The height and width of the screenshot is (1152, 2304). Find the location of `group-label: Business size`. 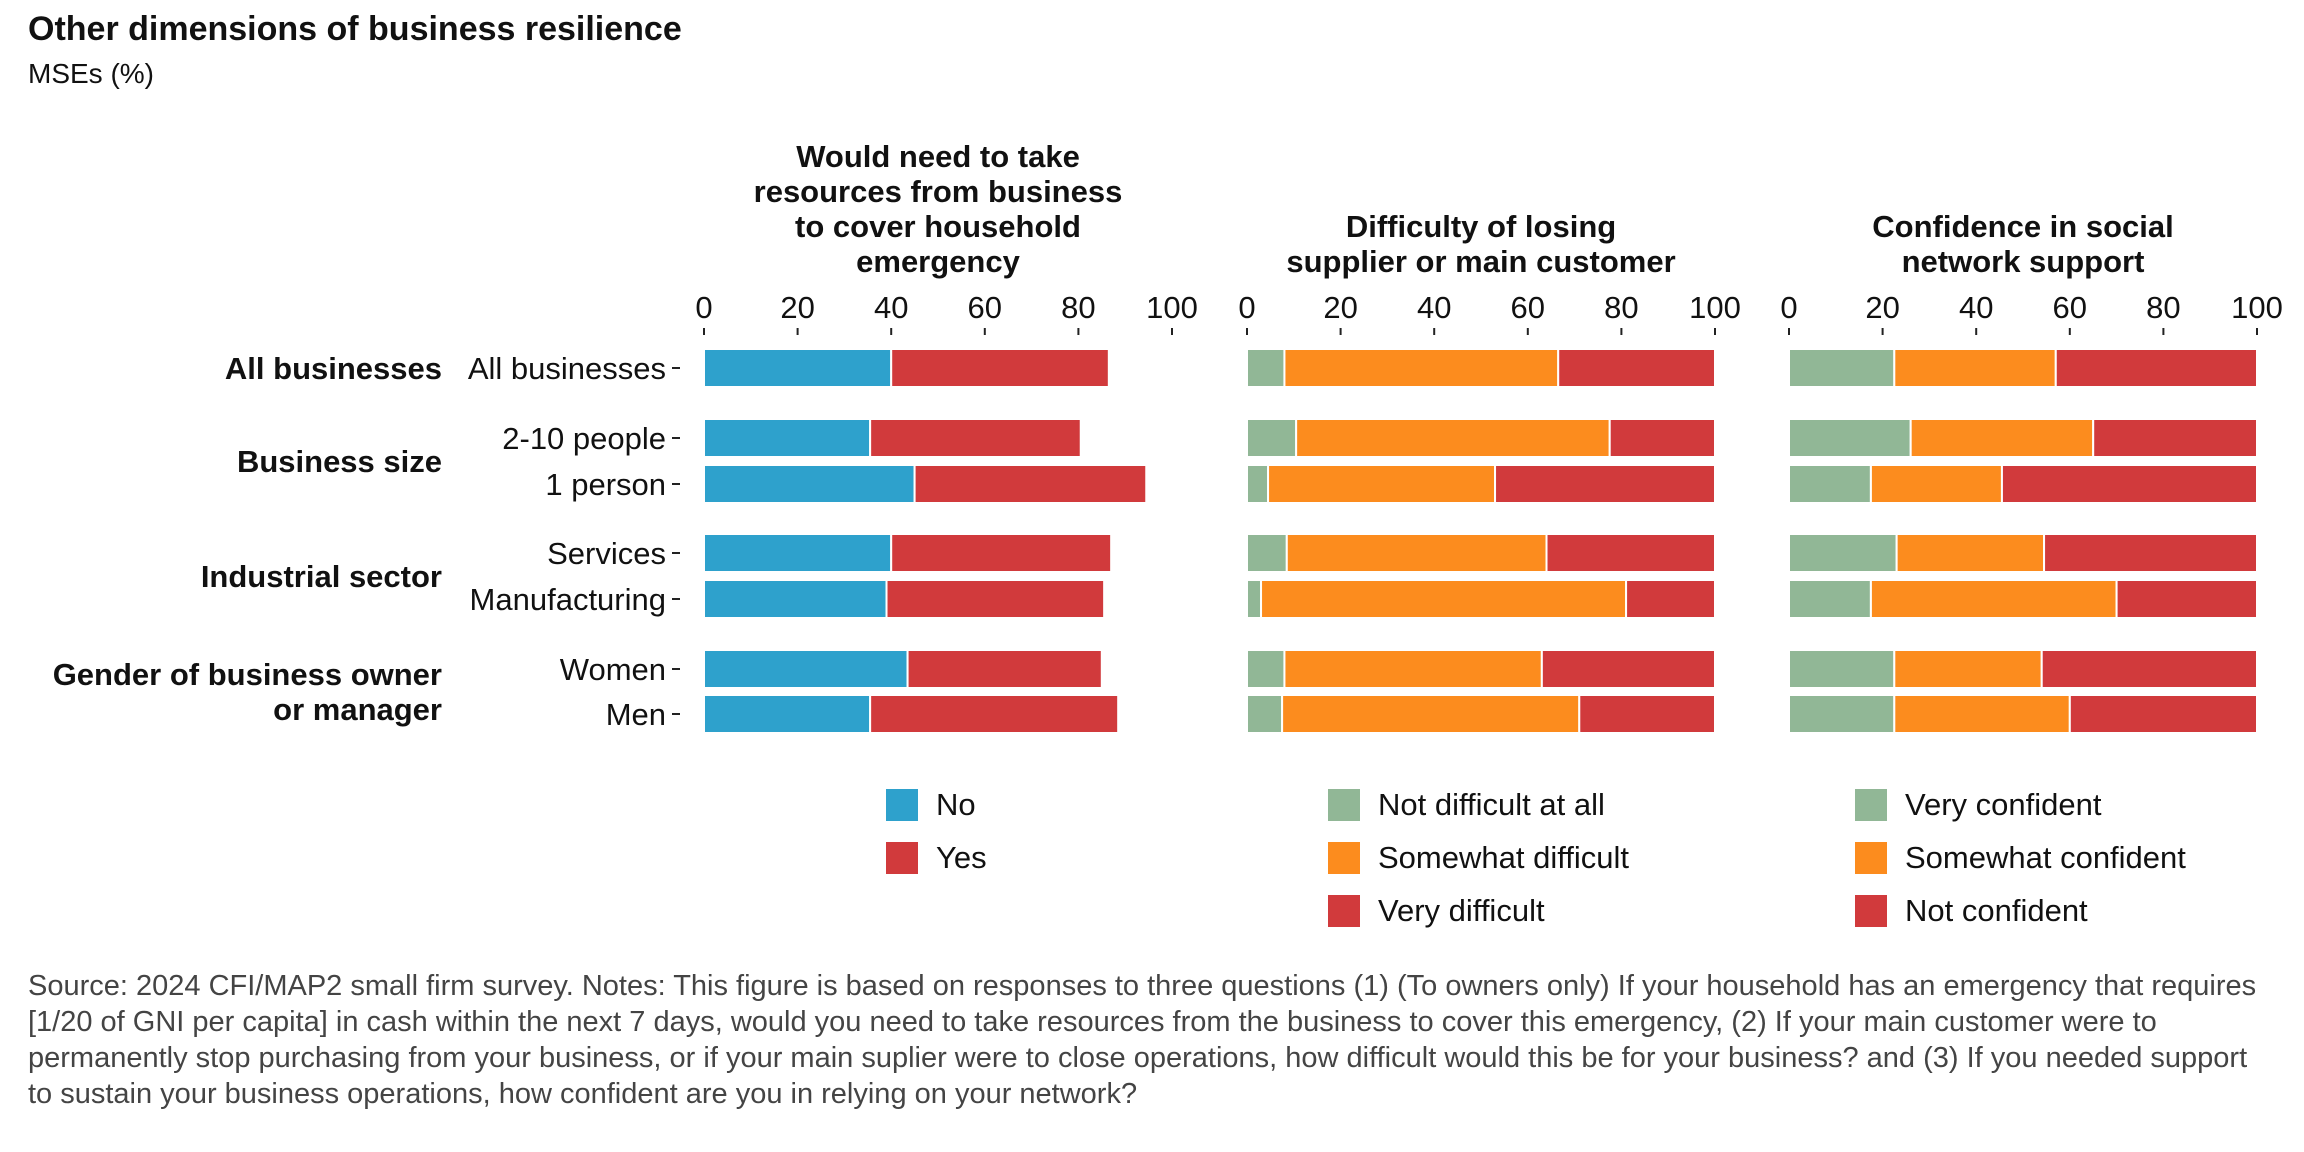

group-label: Business size is located at coordinates (339, 461).